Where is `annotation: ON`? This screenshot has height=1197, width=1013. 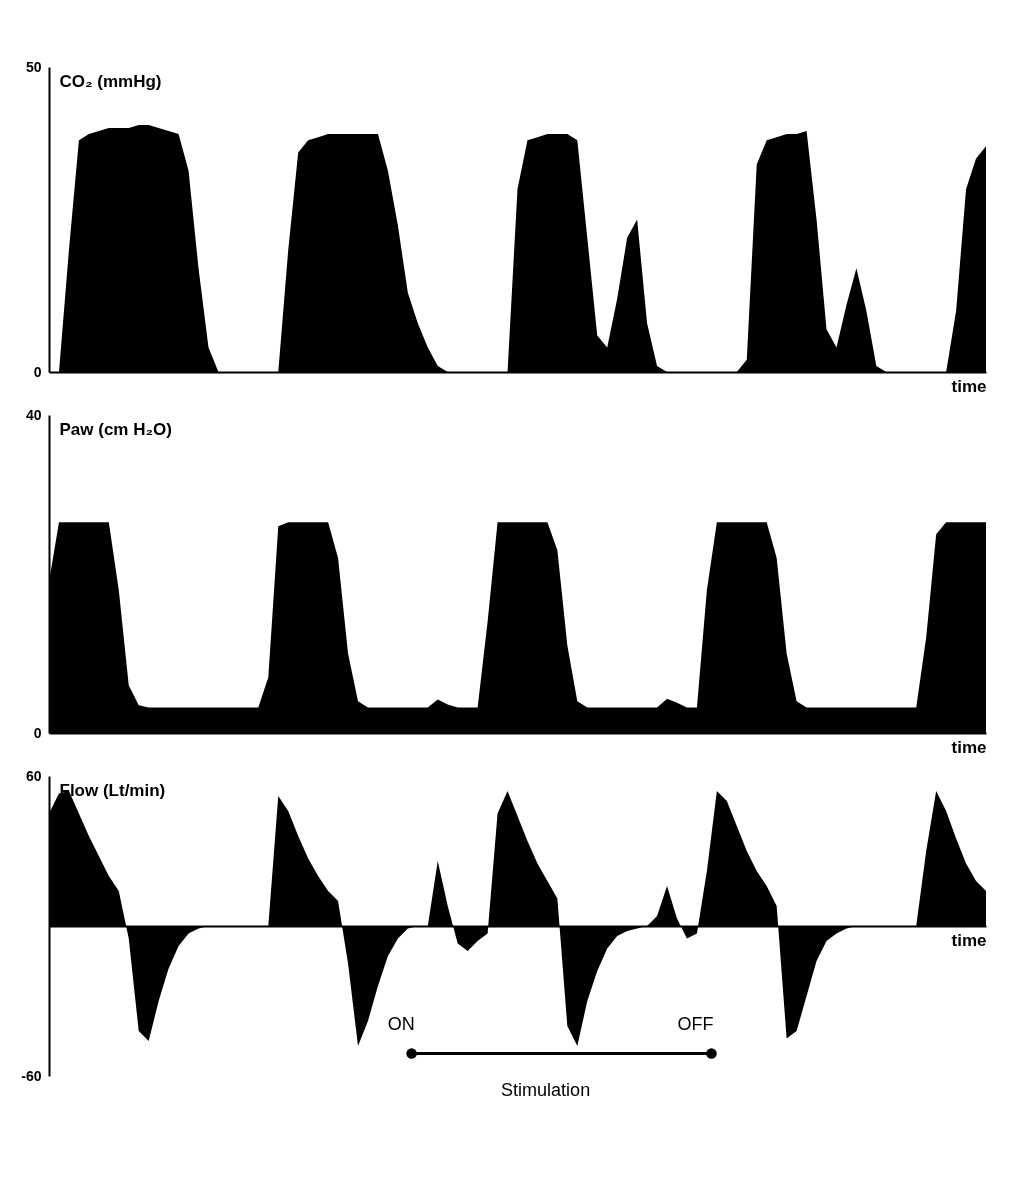
annotation: ON is located at coordinates (401, 1024).